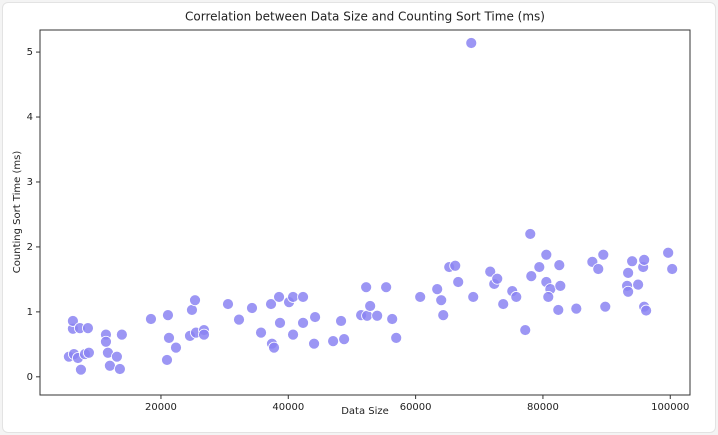  I want to click on x-tick-label: 60000, so click(416, 407).